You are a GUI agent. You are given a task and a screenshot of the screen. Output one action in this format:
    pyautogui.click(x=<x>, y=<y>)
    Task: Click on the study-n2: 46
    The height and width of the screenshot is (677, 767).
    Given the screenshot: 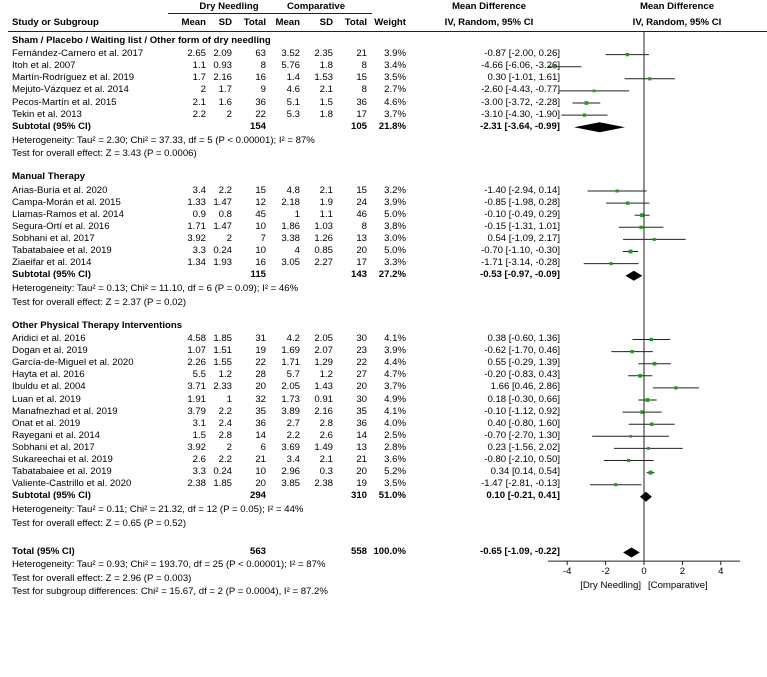 What is the action you would take?
    pyautogui.click(x=361, y=214)
    